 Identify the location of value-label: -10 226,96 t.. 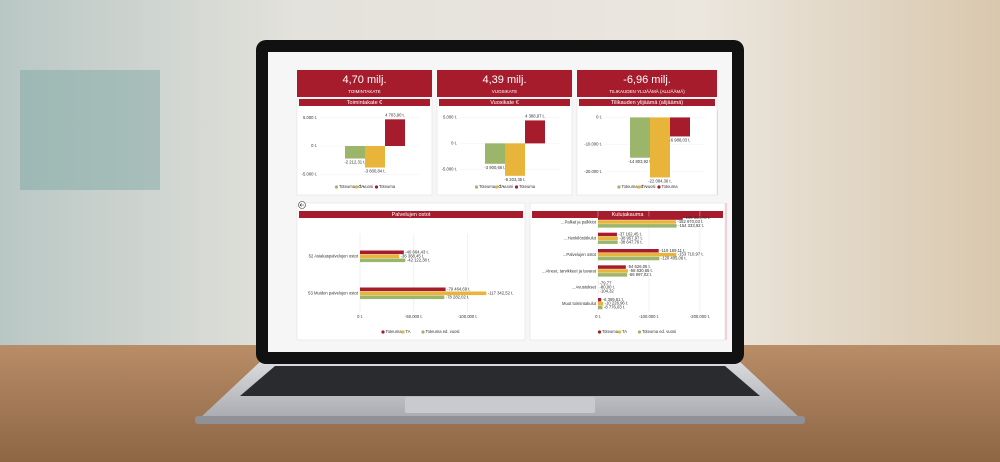
(617, 303).